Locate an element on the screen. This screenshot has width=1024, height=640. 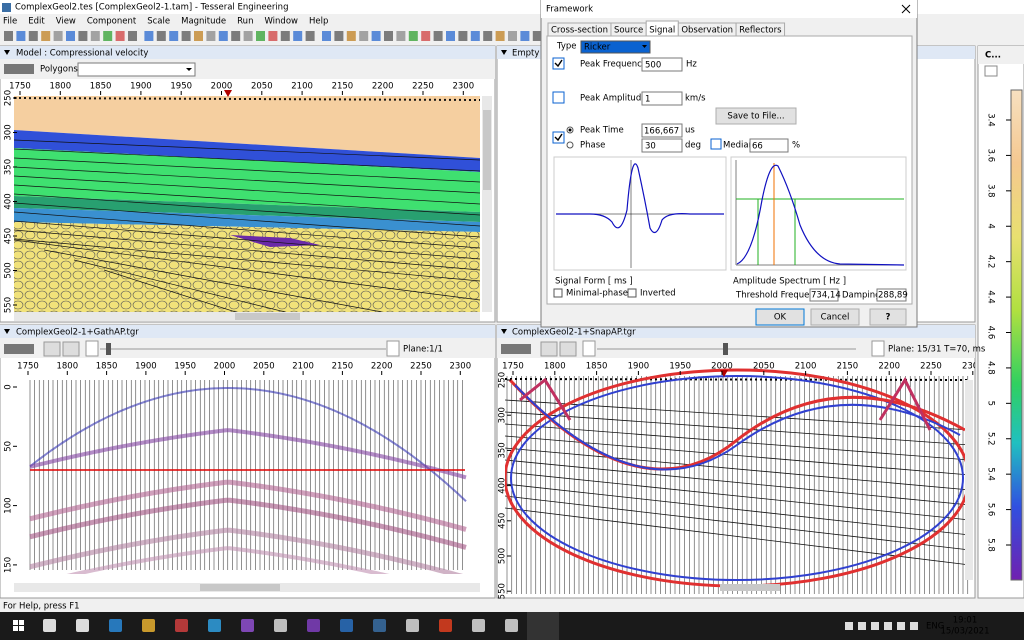
menu-item: View is located at coordinates (66, 22).